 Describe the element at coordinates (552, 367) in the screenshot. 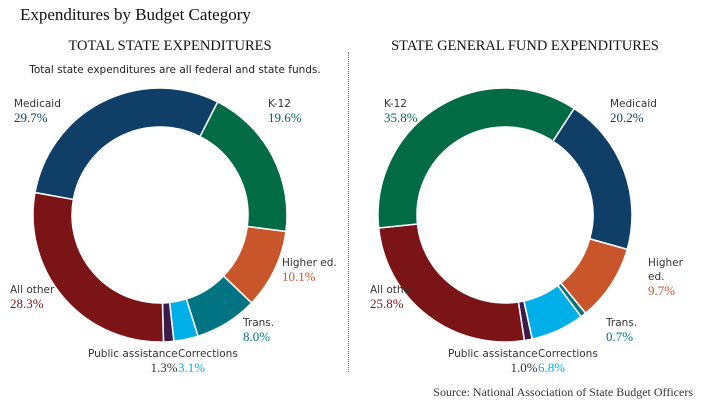

I see `percent-label: 6.8%` at that location.